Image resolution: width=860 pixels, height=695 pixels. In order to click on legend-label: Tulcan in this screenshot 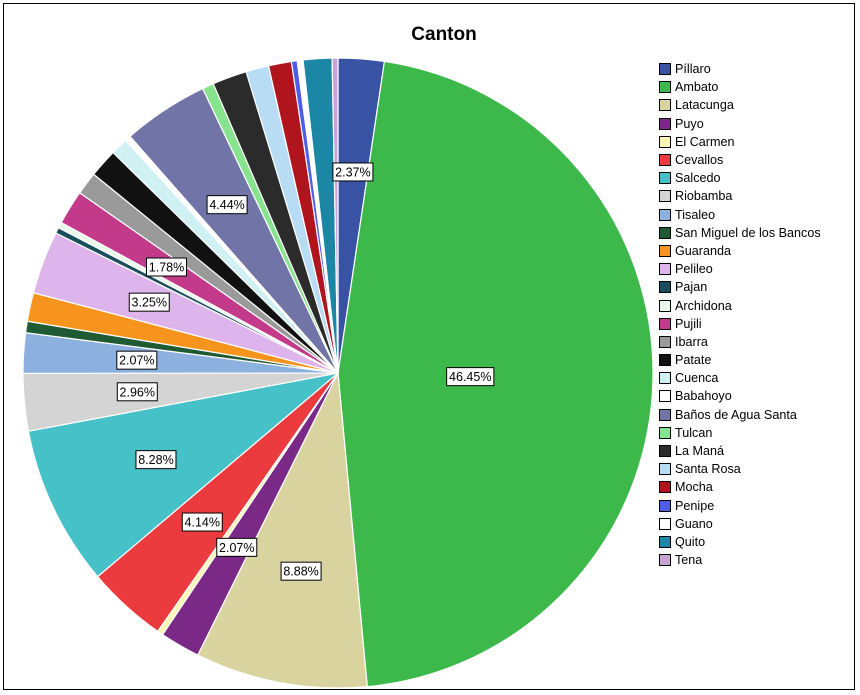, I will do `click(694, 432)`.